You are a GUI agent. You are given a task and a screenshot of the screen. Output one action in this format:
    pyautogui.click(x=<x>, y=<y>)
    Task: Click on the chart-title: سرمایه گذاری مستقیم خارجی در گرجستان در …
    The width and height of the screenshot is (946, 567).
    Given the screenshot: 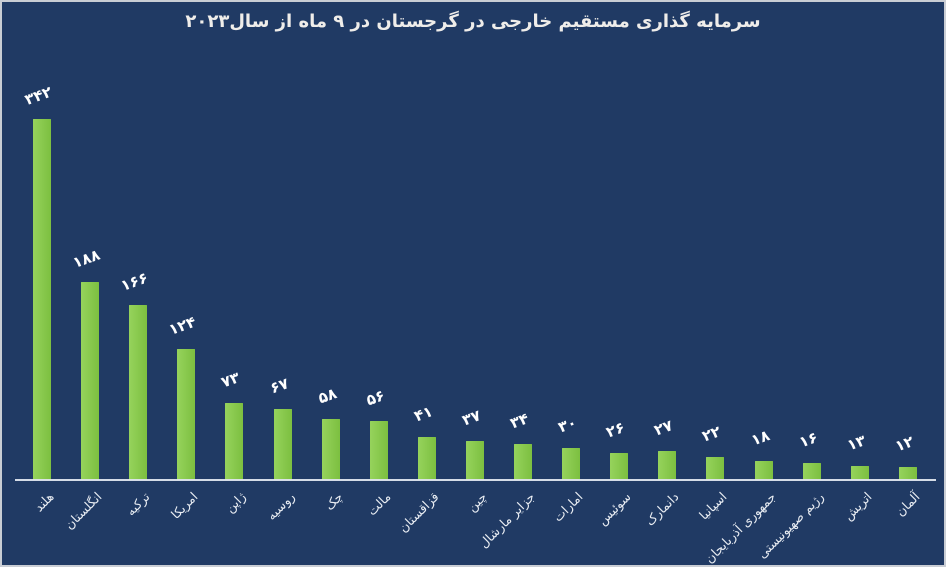 What is the action you would take?
    pyautogui.click(x=473, y=21)
    